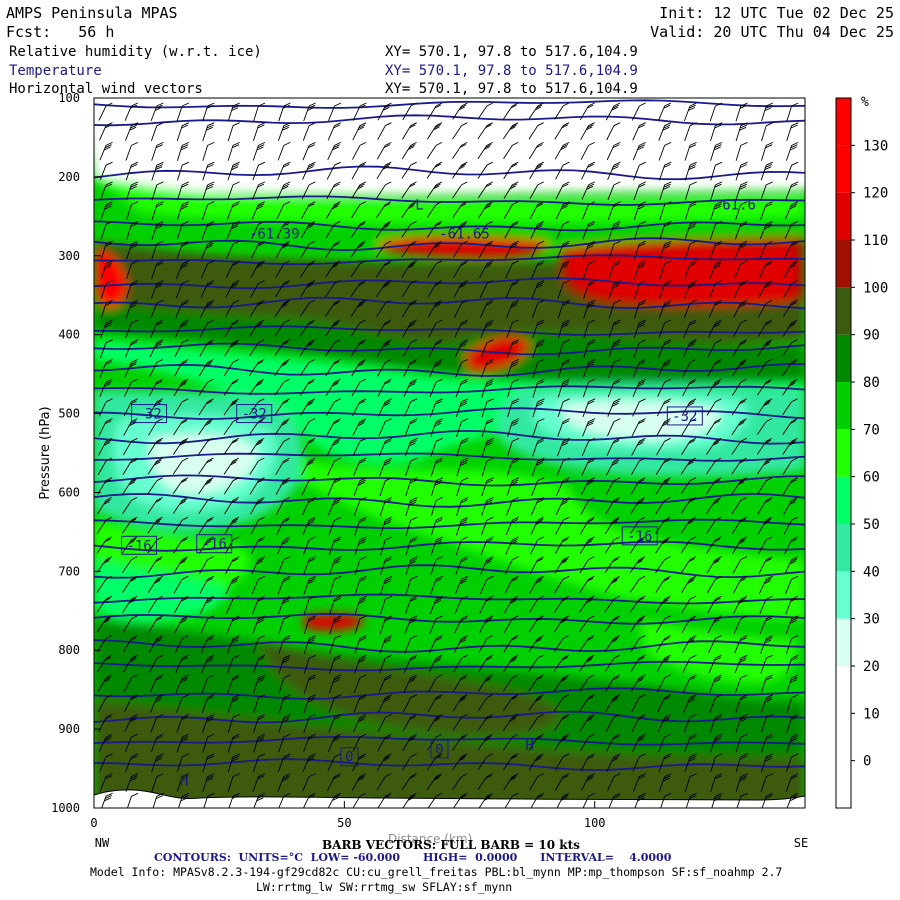  Describe the element at coordinates (875, 241) in the screenshot. I see `colorbar-label-110: 110` at that location.